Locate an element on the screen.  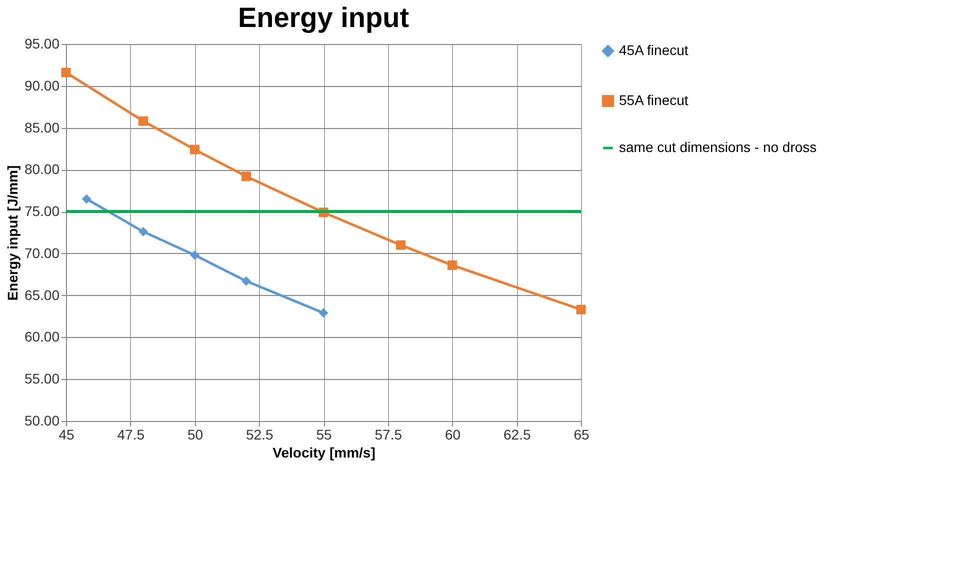
y-tick-label: 55.00 is located at coordinates (42, 378).